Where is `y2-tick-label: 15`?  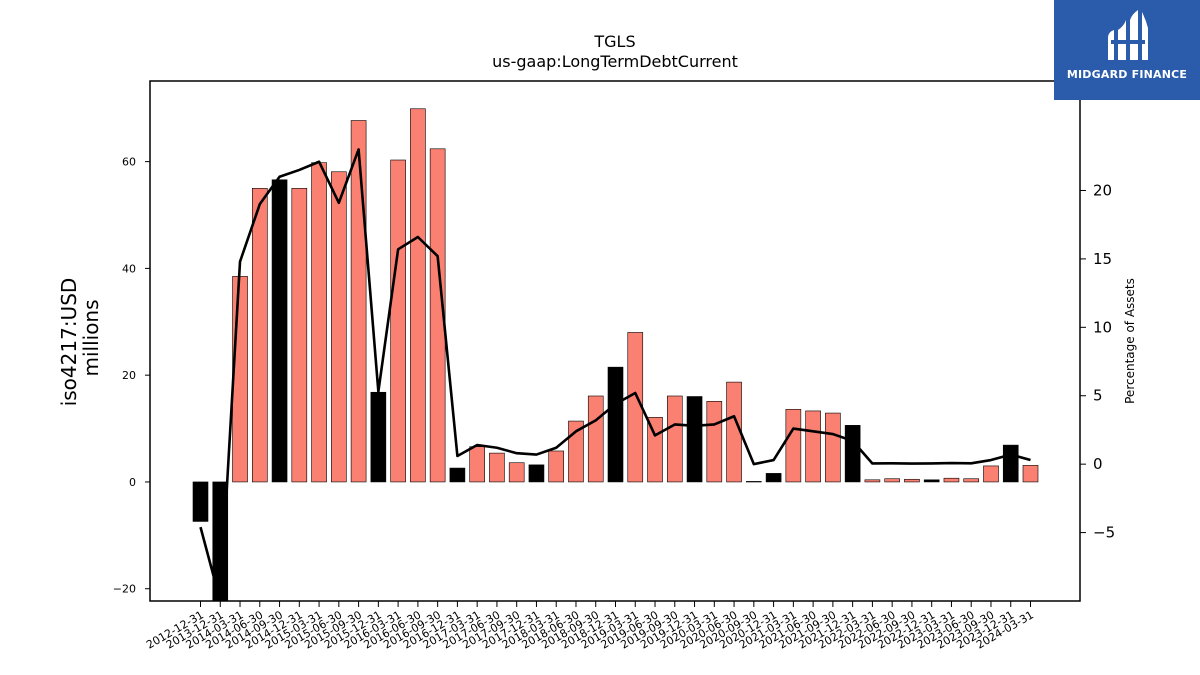 y2-tick-label: 15 is located at coordinates (1102, 259).